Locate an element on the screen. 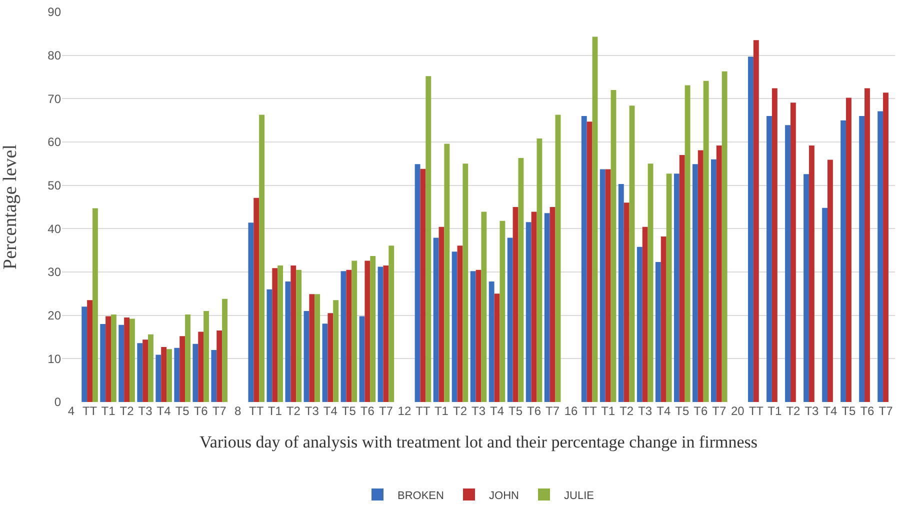 Image resolution: width=905 pixels, height=522 pixels. y-tick-label: 50 is located at coordinates (55, 185).